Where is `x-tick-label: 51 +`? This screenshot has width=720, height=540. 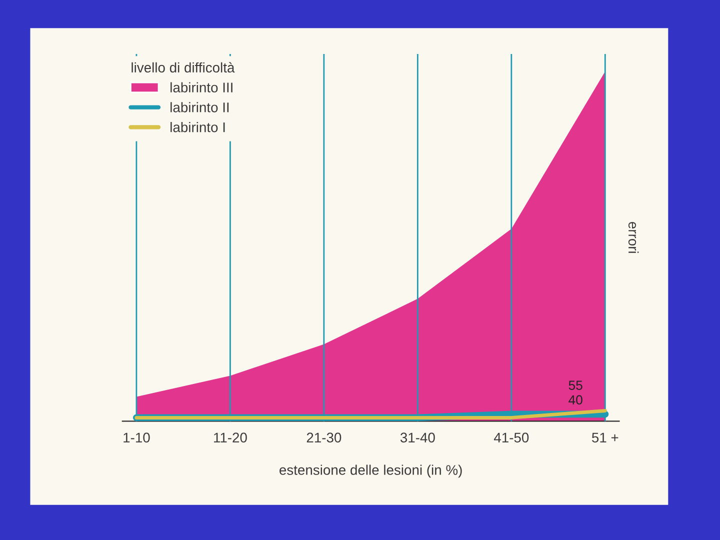 x-tick-label: 51 + is located at coordinates (605, 437).